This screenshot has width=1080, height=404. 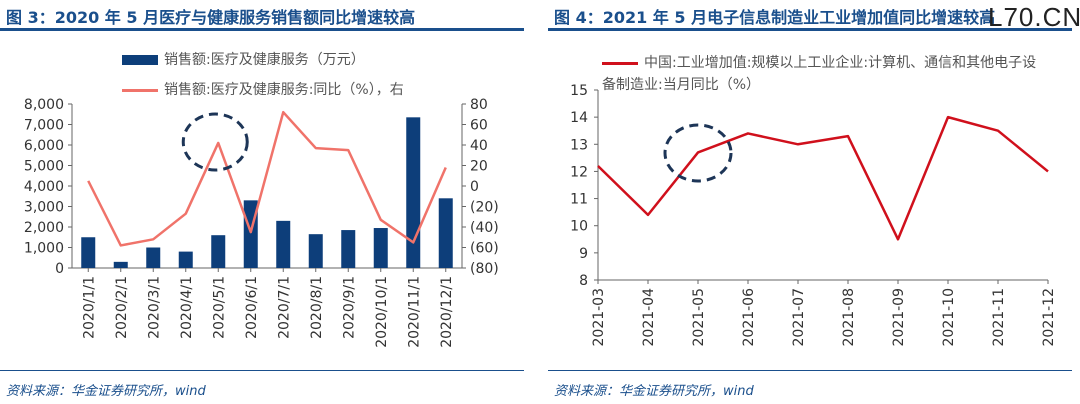 I want to click on x-tick-label: 2021-09, so click(x=899, y=317).